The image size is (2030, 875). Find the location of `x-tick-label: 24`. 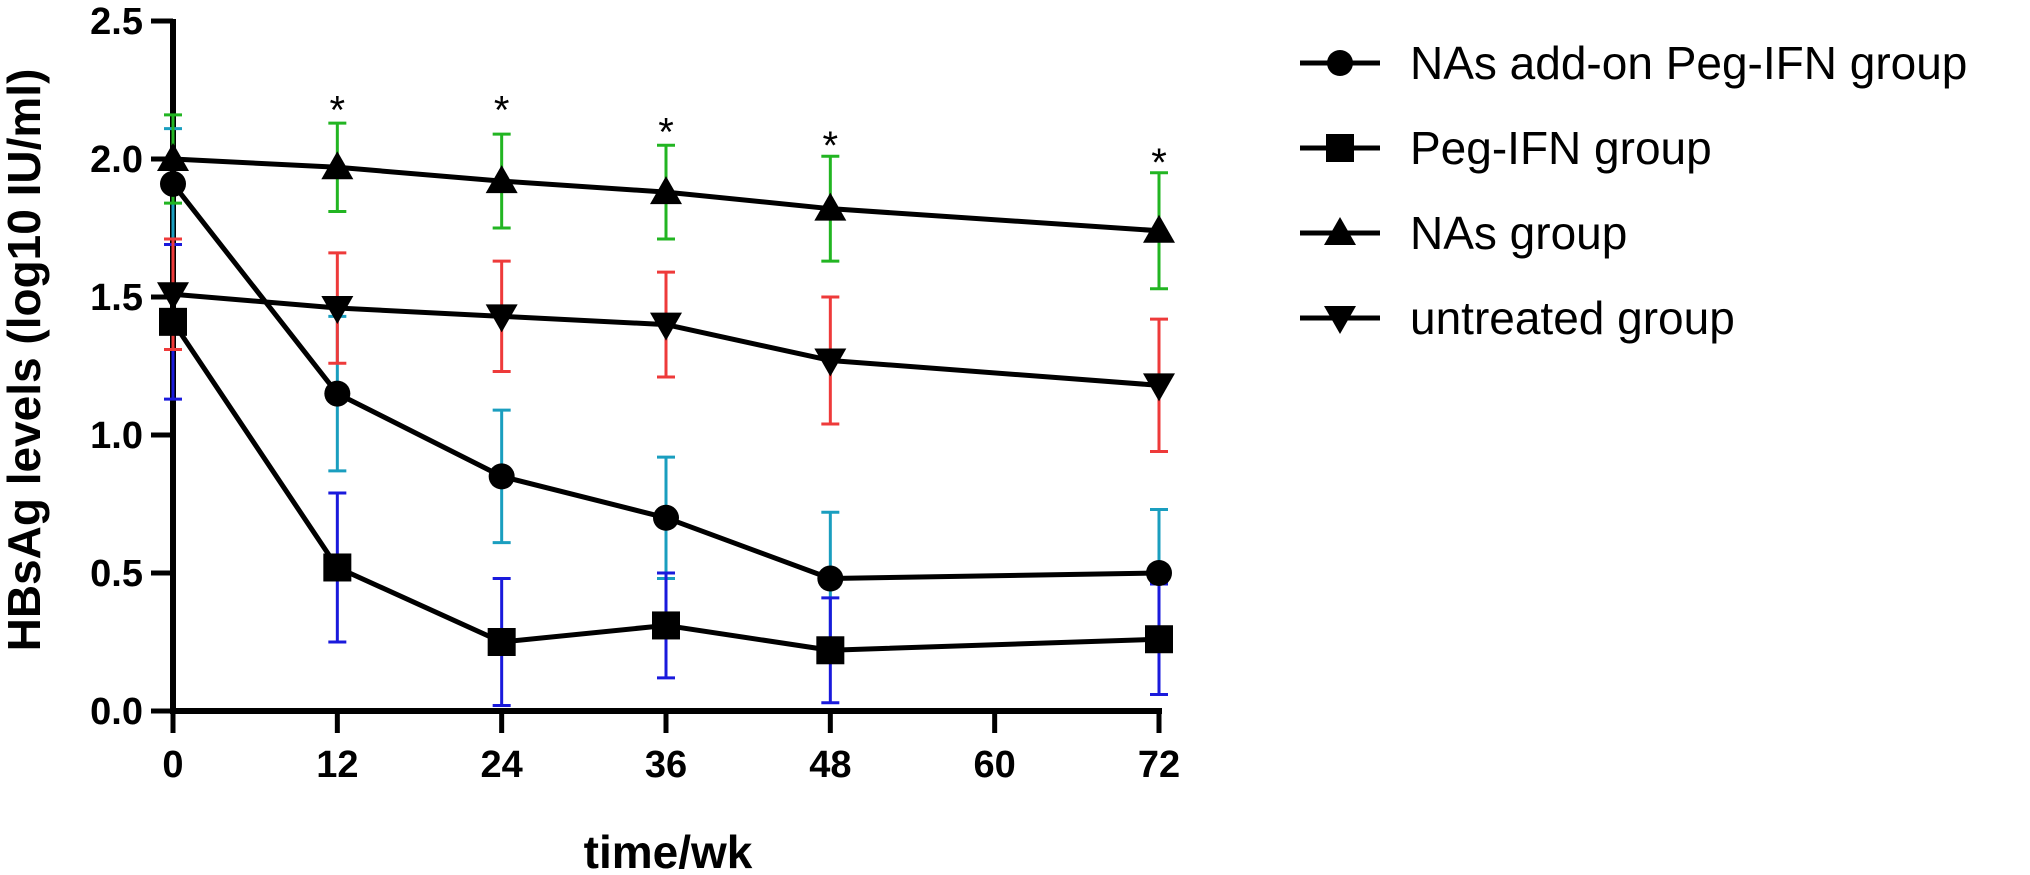

x-tick-label: 24 is located at coordinates (502, 765).